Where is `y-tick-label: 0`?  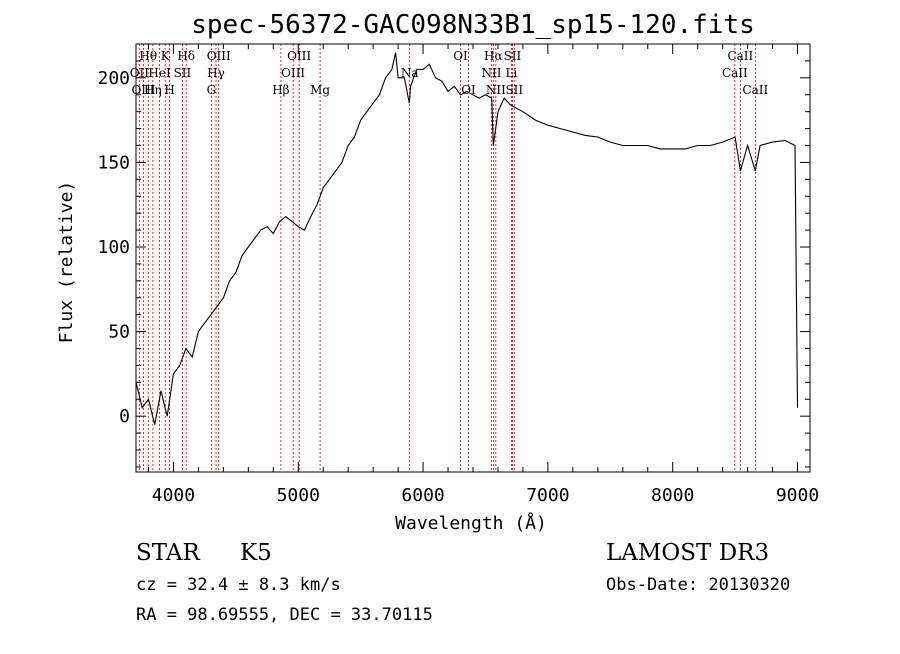 y-tick-label: 0 is located at coordinates (124, 416).